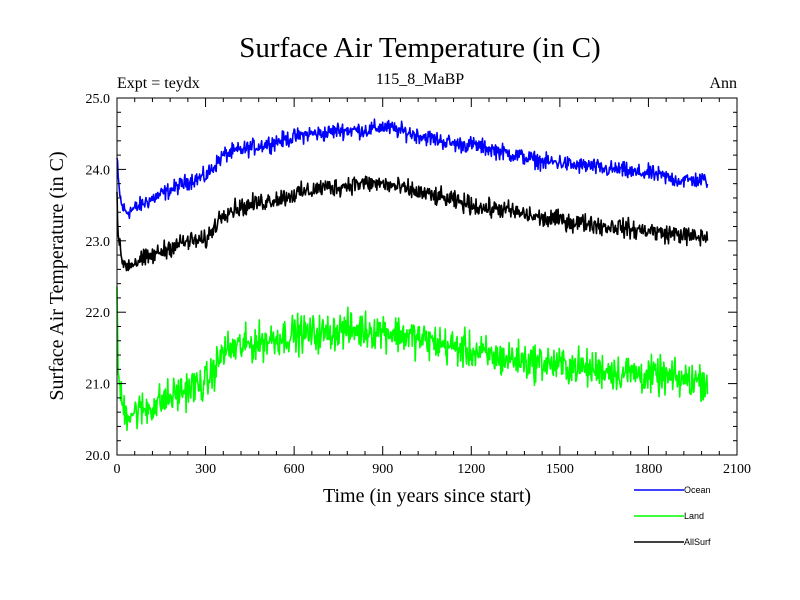 The width and height of the screenshot is (800, 600). I want to click on legend-label-allsurf: AllSurf, so click(697, 542).